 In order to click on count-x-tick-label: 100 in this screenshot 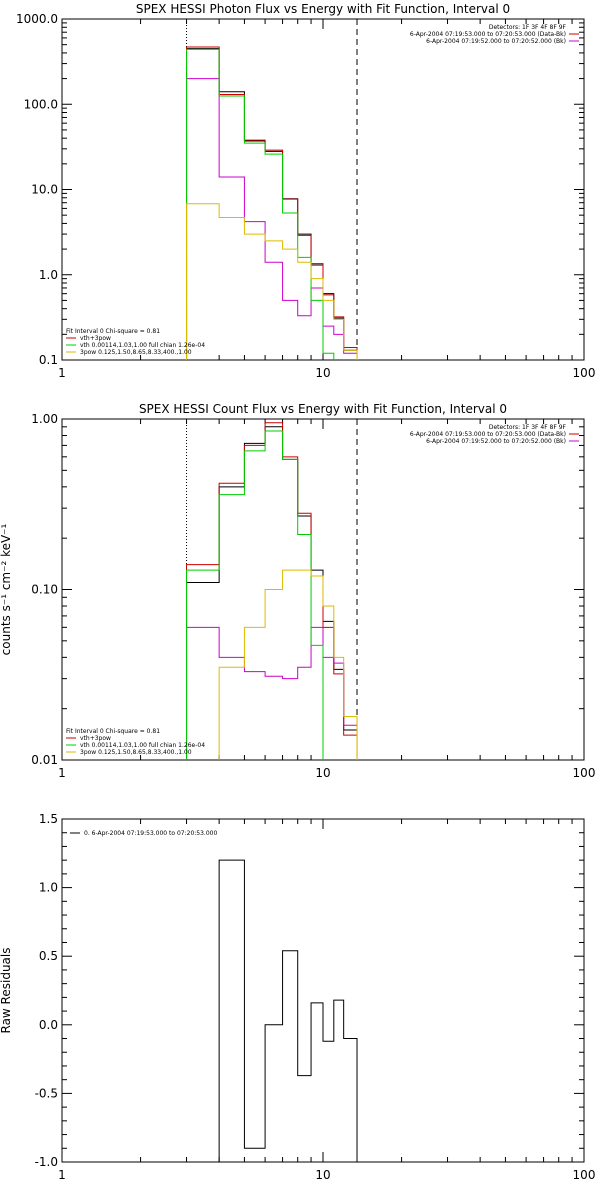, I will do `click(584, 773)`.